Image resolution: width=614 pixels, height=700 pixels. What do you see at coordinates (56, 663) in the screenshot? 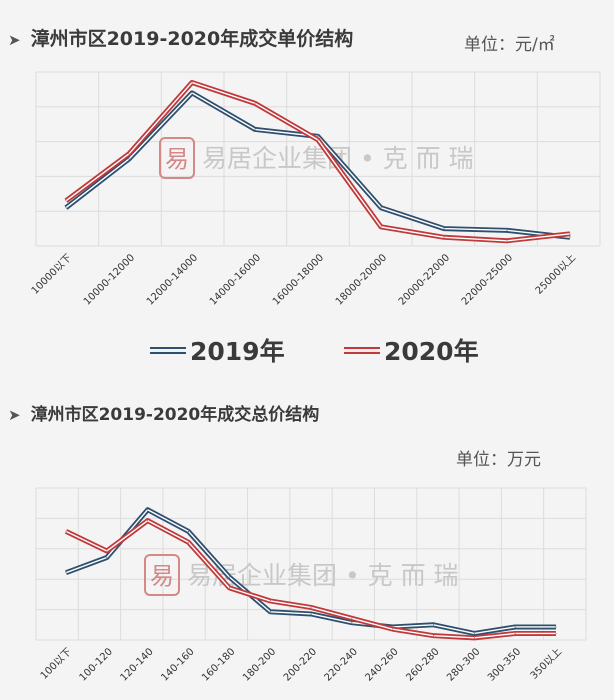
I see `x-tick-label: 100以下` at bounding box center [56, 663].